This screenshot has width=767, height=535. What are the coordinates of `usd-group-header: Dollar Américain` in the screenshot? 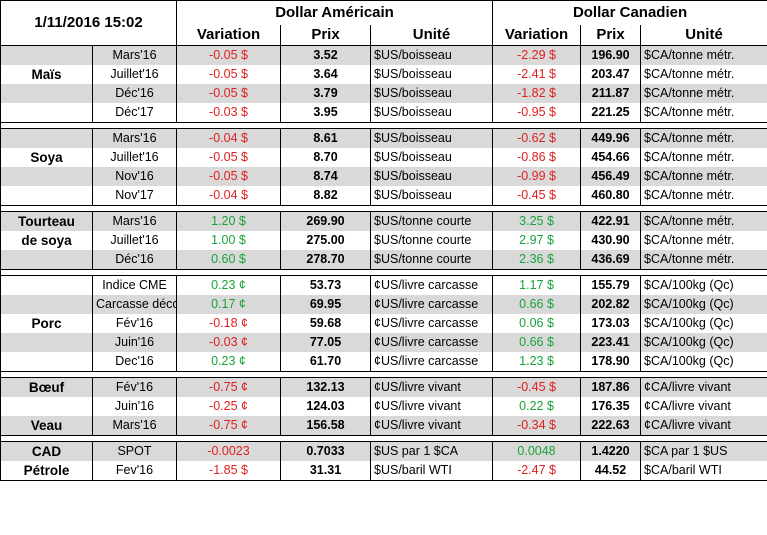 It's located at (334, 12).